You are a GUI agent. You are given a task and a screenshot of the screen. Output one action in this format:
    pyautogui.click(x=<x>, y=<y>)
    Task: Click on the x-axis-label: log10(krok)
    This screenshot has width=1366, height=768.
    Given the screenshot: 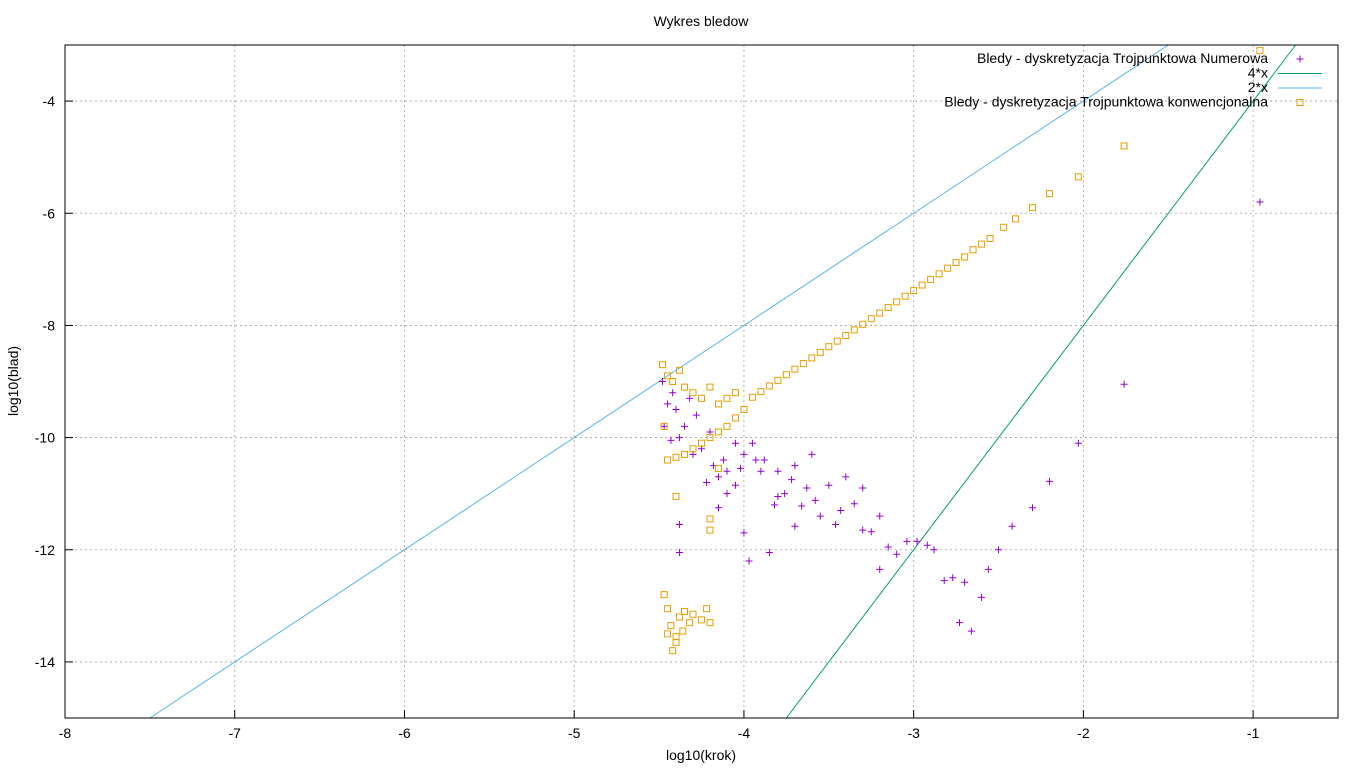 What is the action you would take?
    pyautogui.click(x=701, y=755)
    